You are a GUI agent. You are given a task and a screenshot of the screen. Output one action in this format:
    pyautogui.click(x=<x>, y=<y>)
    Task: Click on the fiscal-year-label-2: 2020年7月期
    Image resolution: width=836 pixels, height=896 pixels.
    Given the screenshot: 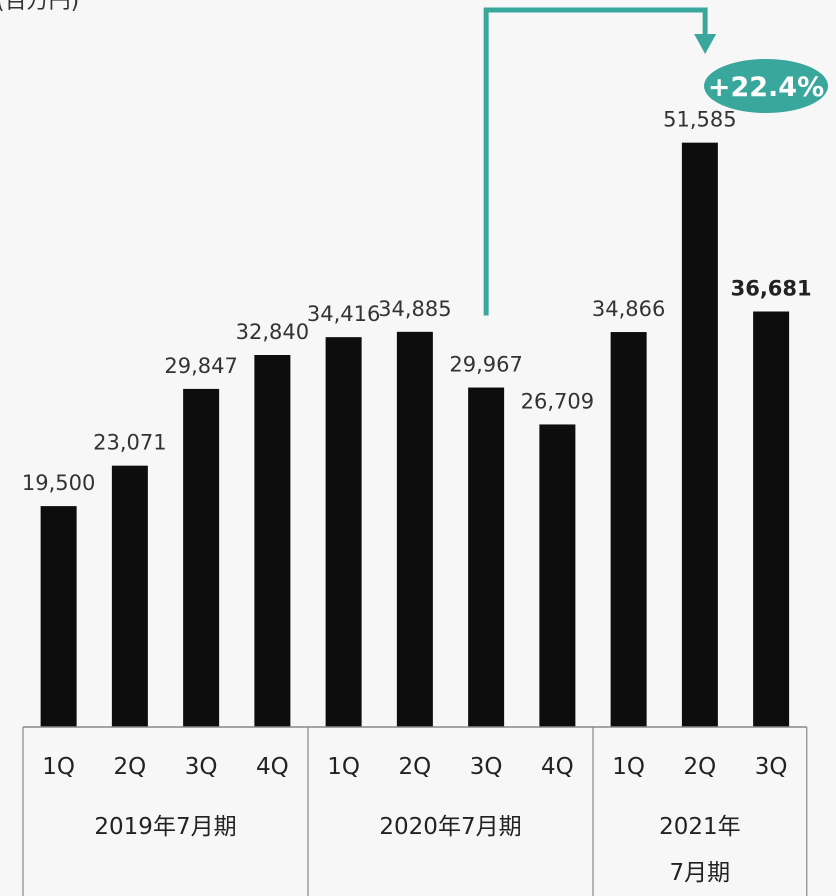 What is the action you would take?
    pyautogui.click(x=450, y=827)
    